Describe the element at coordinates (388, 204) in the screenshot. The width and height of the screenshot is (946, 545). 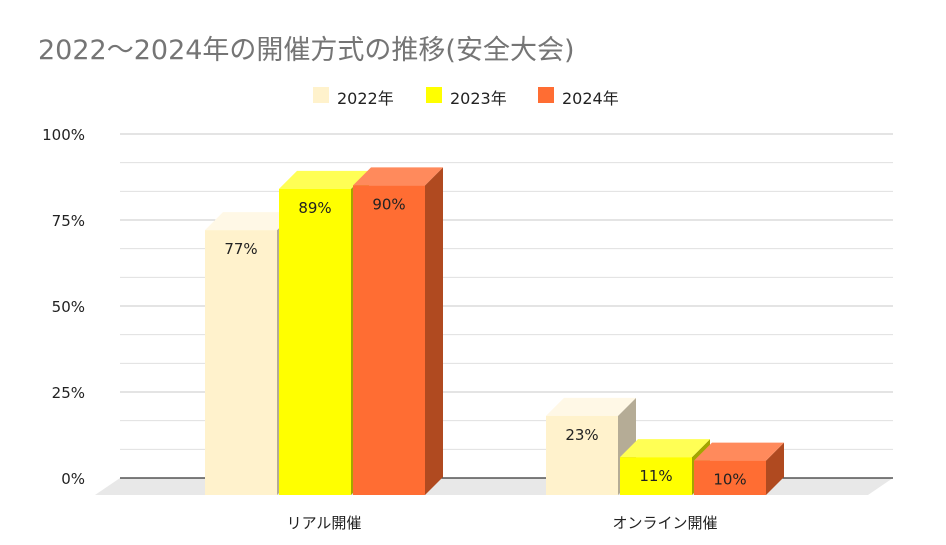
I see `data-label: 90%` at that location.